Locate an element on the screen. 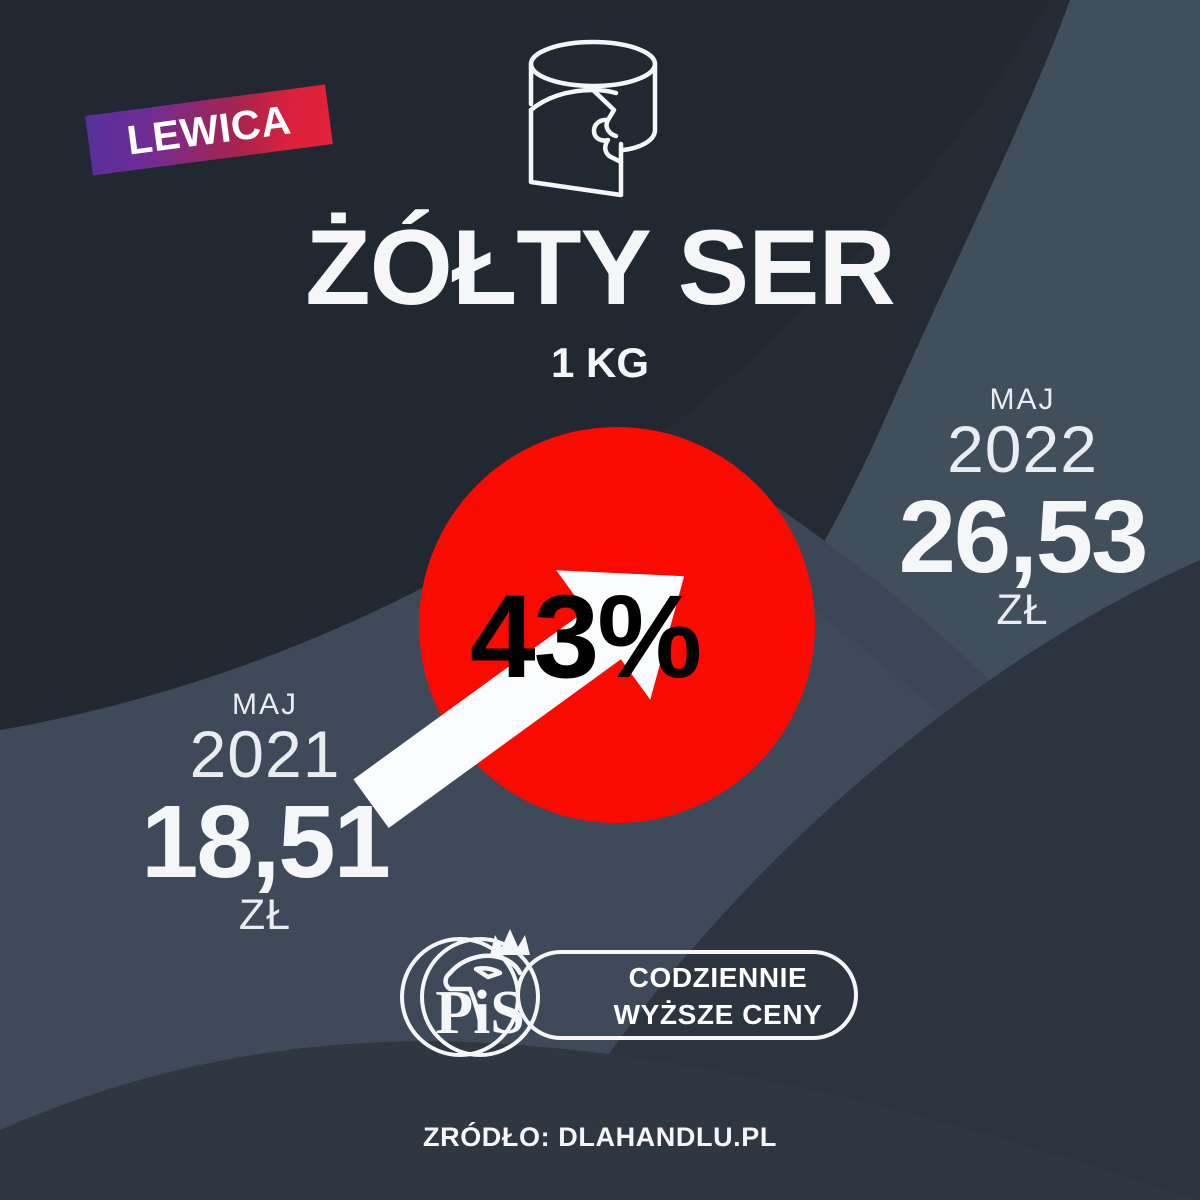 The height and width of the screenshot is (1200, 1200). crown-icon is located at coordinates (510, 942).